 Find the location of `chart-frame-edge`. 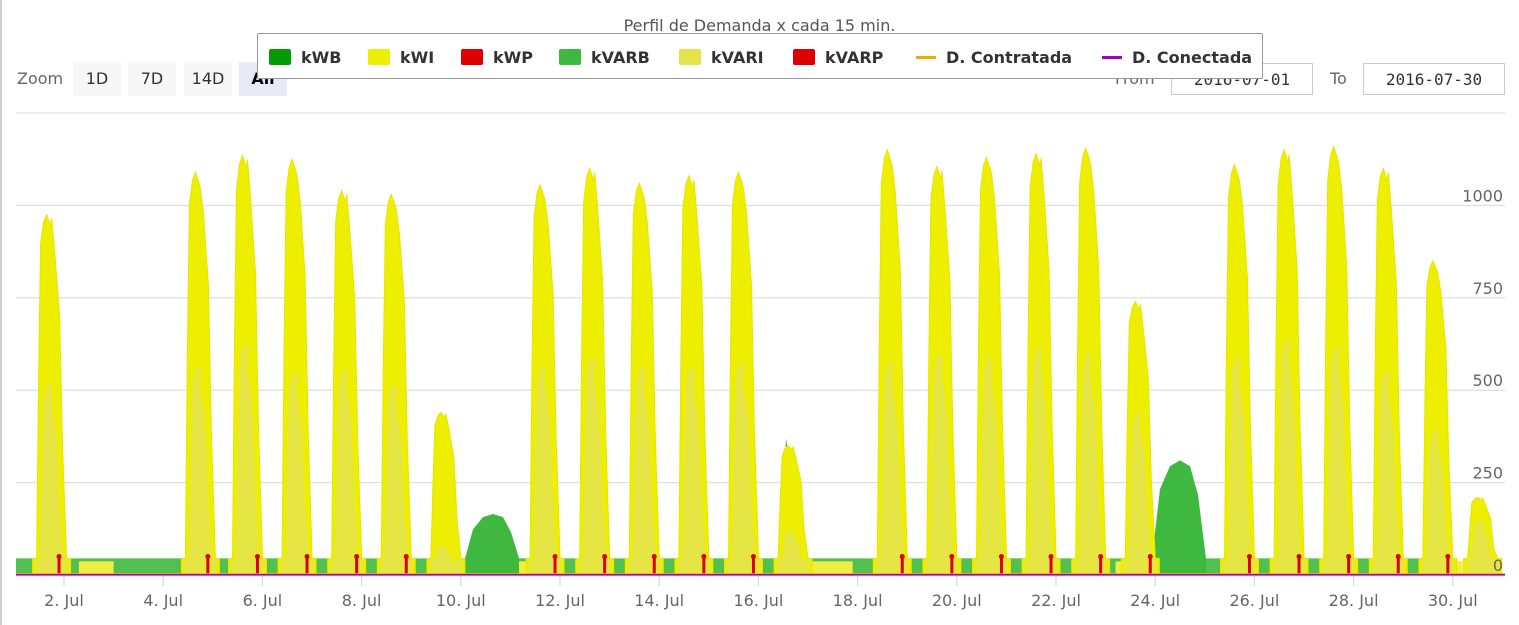

chart-frame-edge is located at coordinates (1, 312).